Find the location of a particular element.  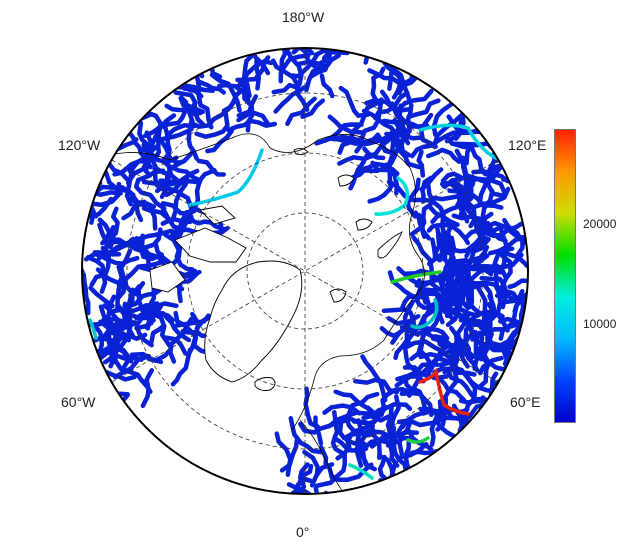

novaya-zemlya is located at coordinates (390, 245).